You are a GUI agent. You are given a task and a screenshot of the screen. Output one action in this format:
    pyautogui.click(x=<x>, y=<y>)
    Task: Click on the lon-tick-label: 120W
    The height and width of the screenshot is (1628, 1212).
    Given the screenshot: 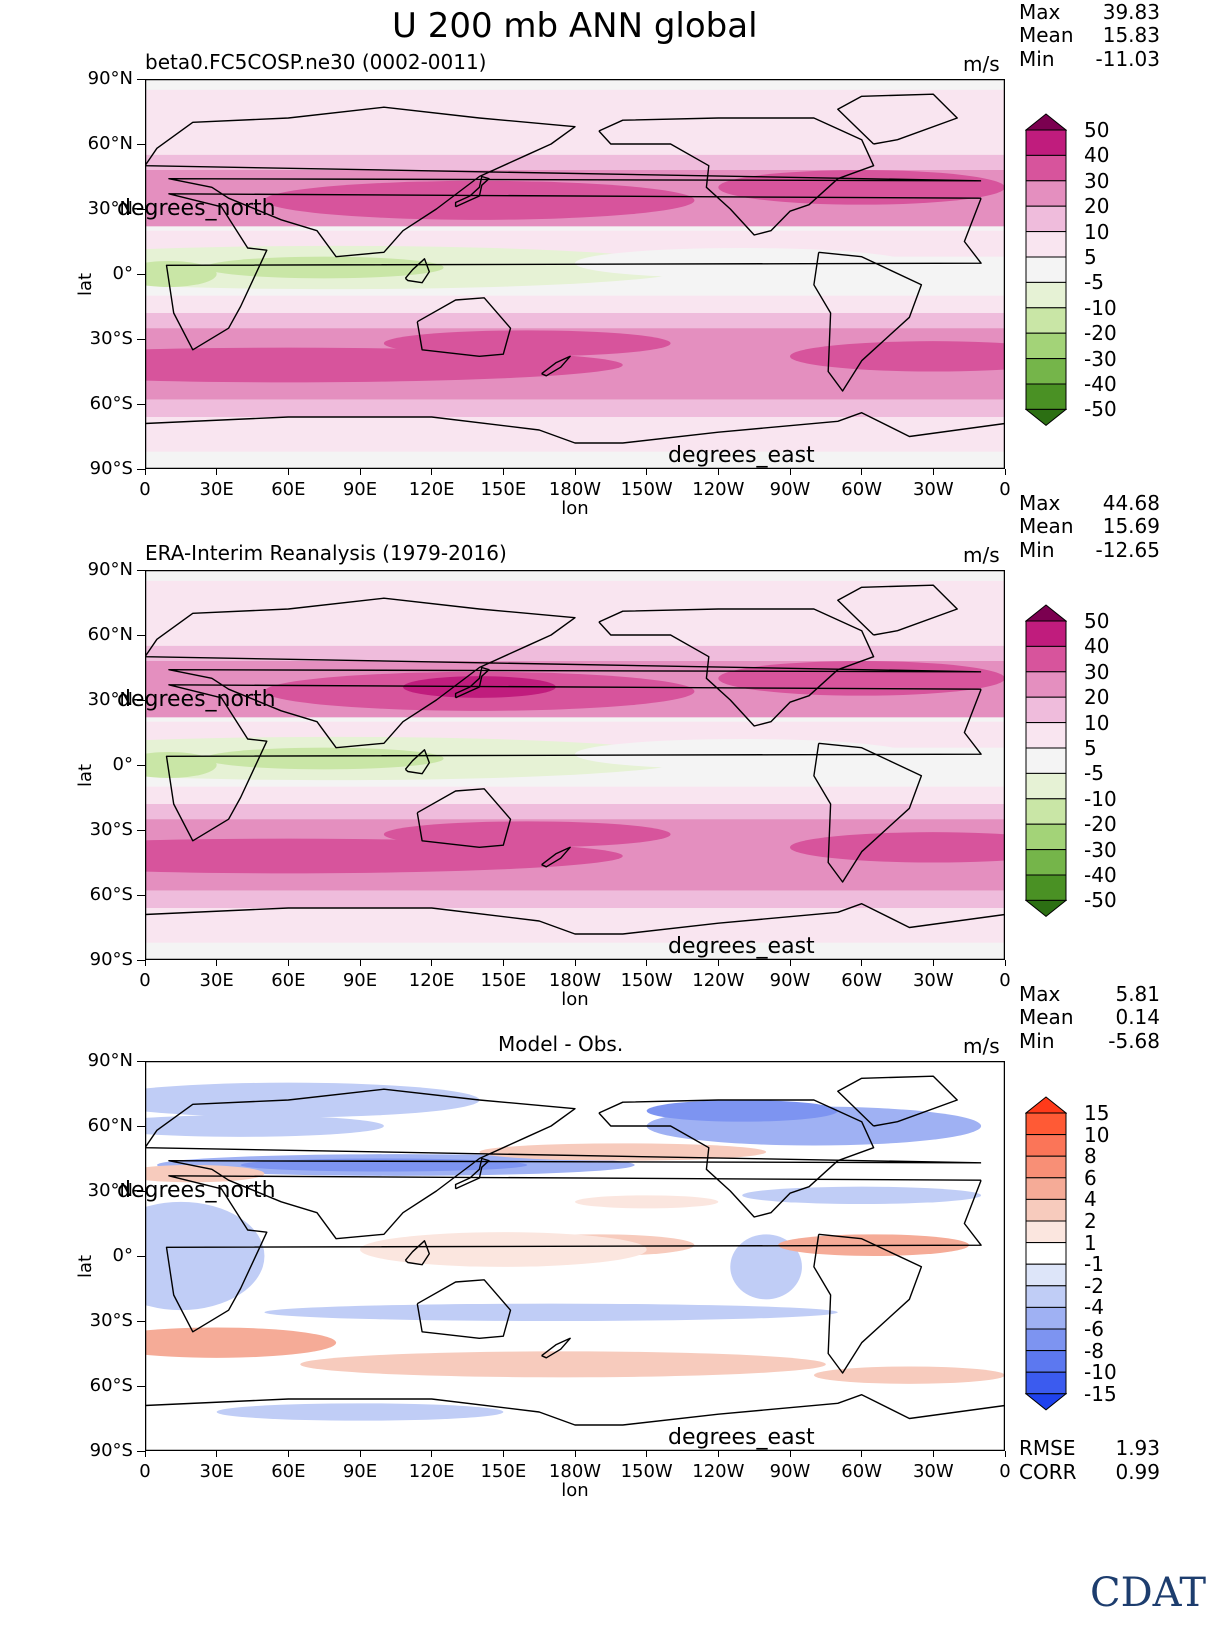 What is the action you would take?
    pyautogui.click(x=718, y=980)
    